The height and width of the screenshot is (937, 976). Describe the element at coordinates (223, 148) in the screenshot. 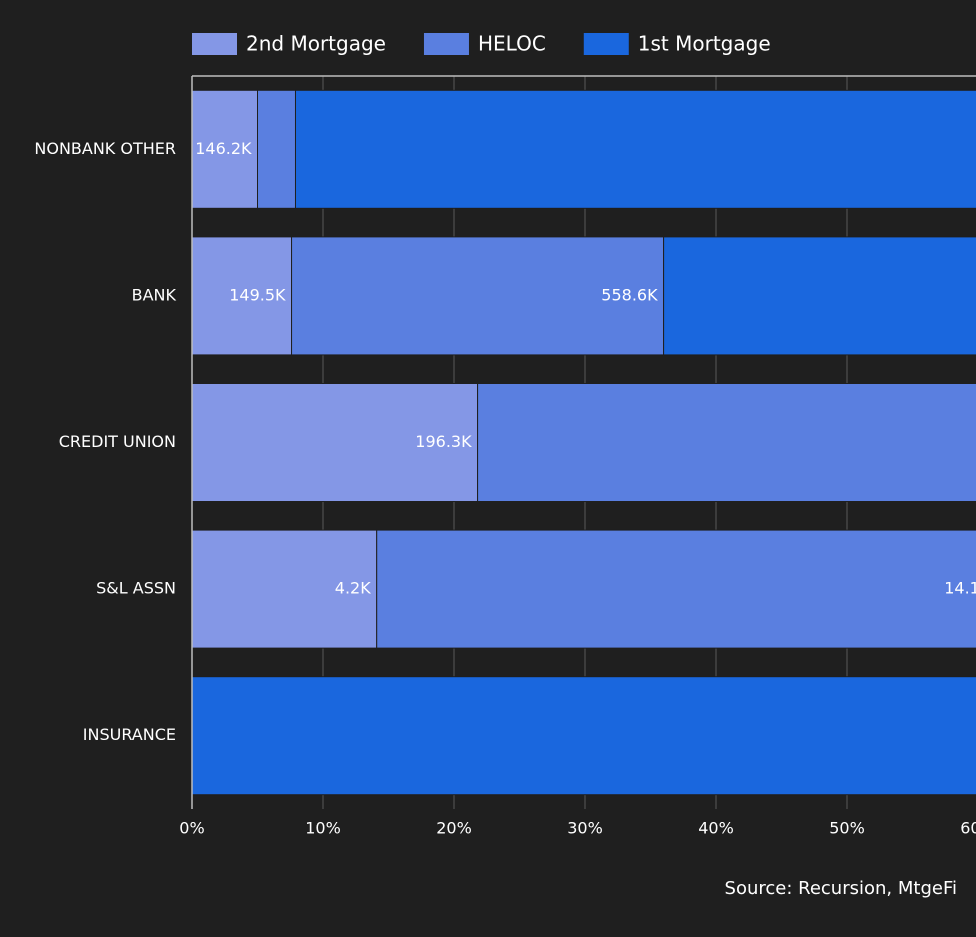

I see `data-label: 146.2K` at that location.